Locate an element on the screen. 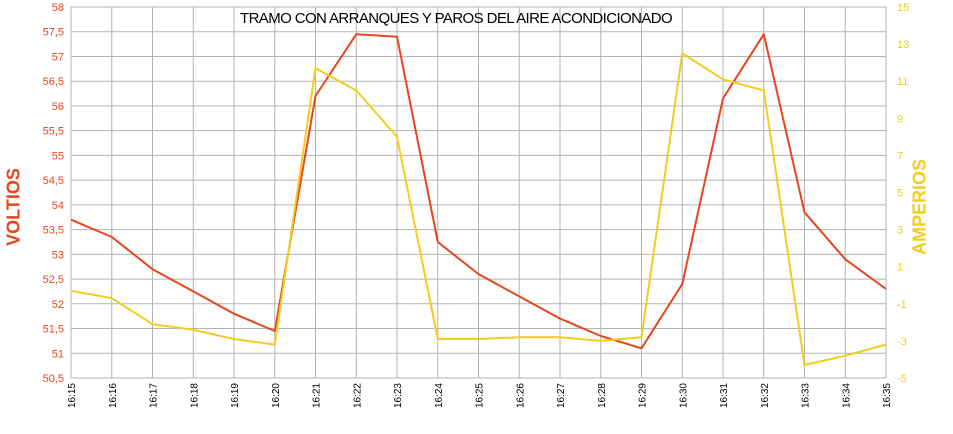 This screenshot has width=953, height=434. y-tick-label-left: 52,5 is located at coordinates (53, 280).